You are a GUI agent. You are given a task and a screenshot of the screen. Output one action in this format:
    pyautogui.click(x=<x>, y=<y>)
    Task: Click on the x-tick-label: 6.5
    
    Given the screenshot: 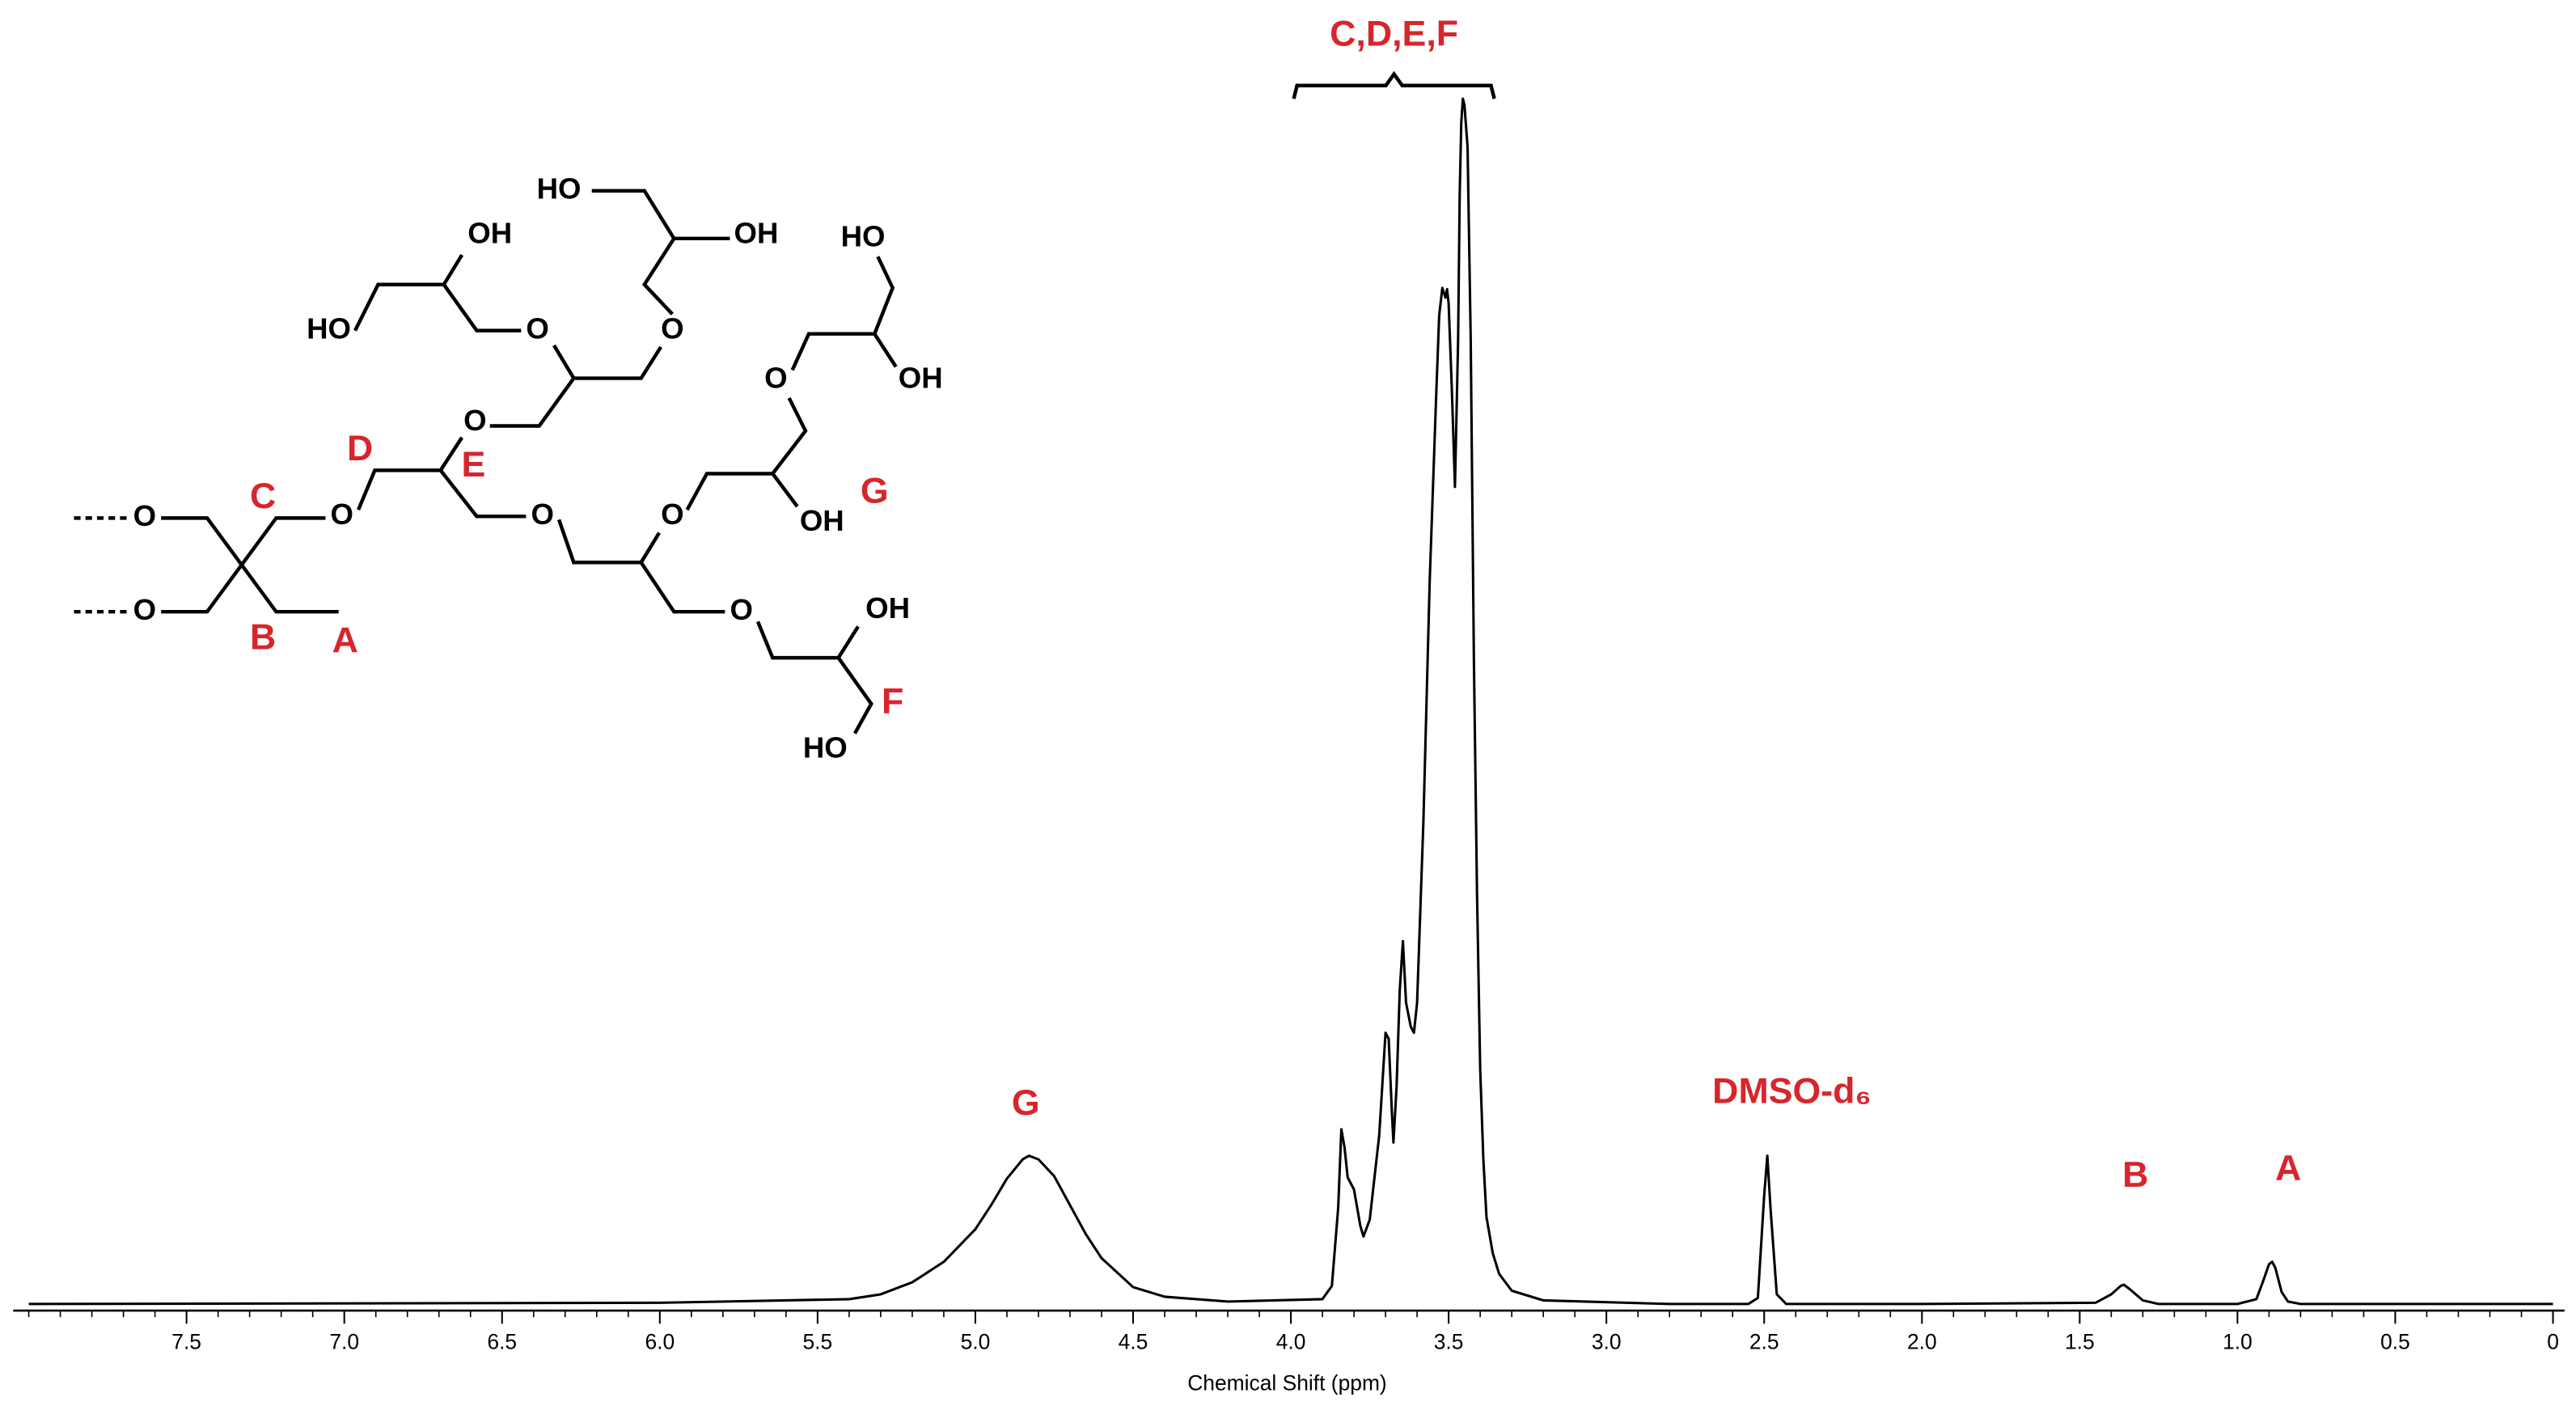 What is the action you would take?
    pyautogui.click(x=502, y=1342)
    